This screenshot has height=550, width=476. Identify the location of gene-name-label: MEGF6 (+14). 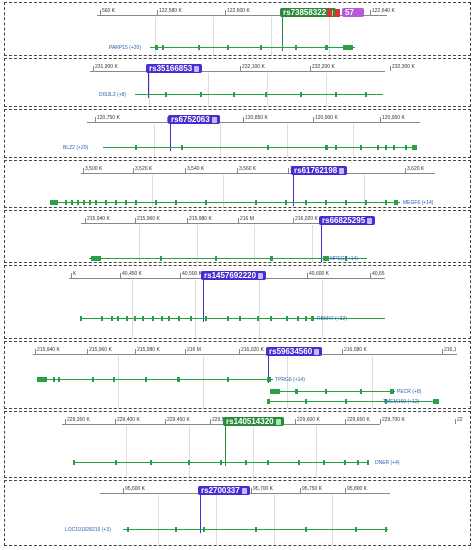
(418, 203).